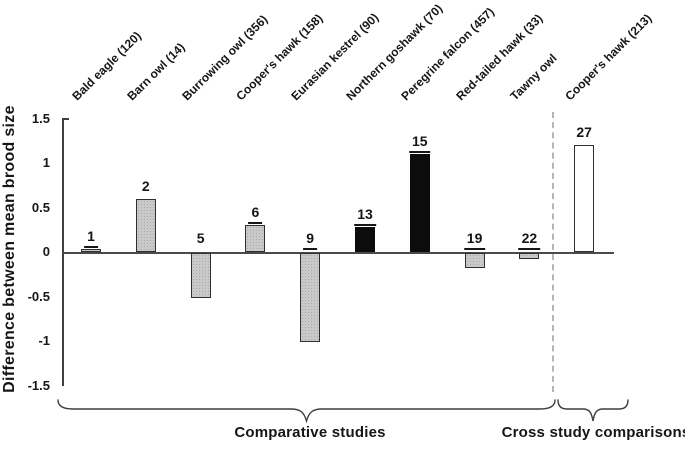 This screenshot has height=450, width=685. What do you see at coordinates (338, 253) in the screenshot?
I see `zero-baseline` at bounding box center [338, 253].